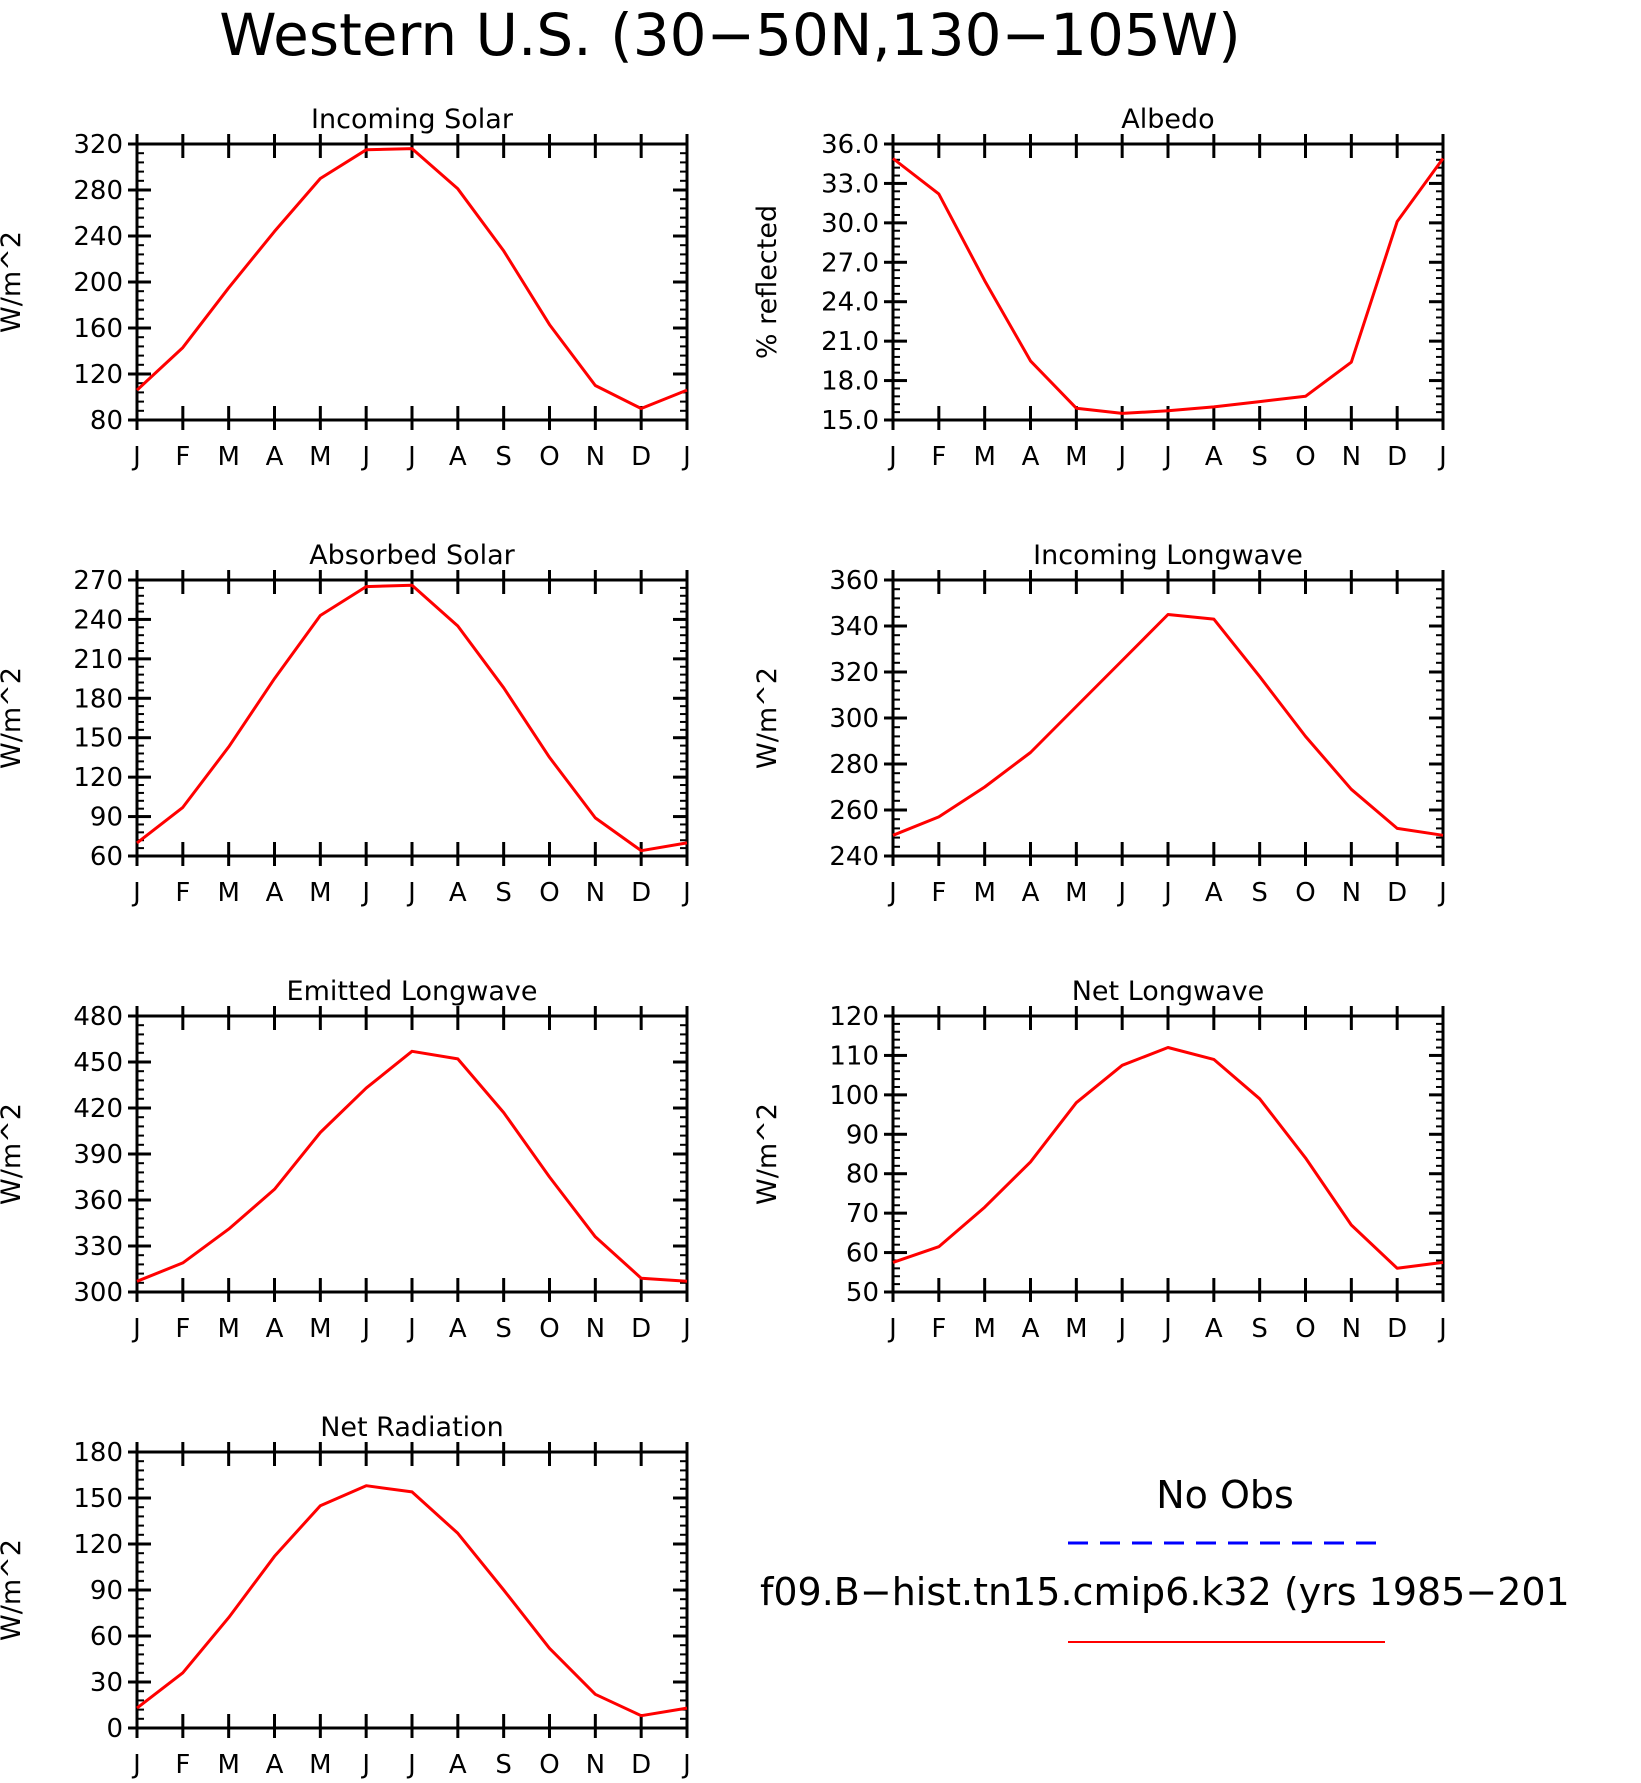  What do you see at coordinates (767, 282) in the screenshot?
I see `y-axis-label: % reflected` at bounding box center [767, 282].